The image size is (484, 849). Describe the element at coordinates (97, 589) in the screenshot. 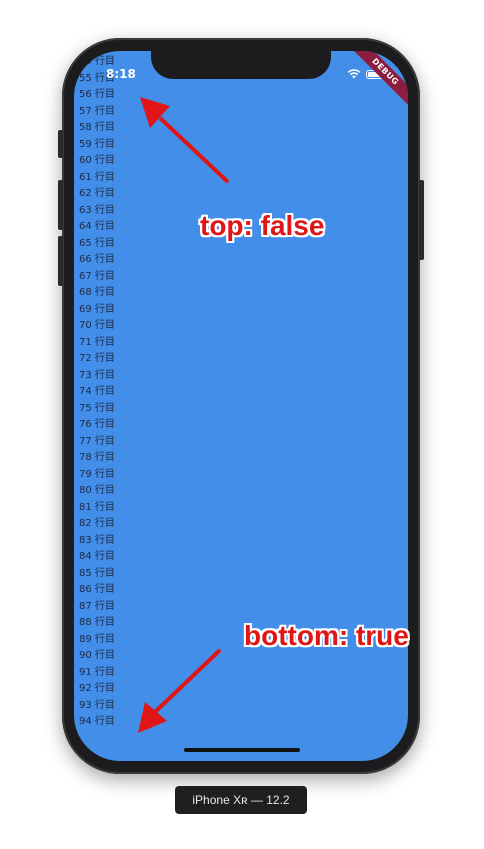

I see `list-item: 86 行目` at that location.